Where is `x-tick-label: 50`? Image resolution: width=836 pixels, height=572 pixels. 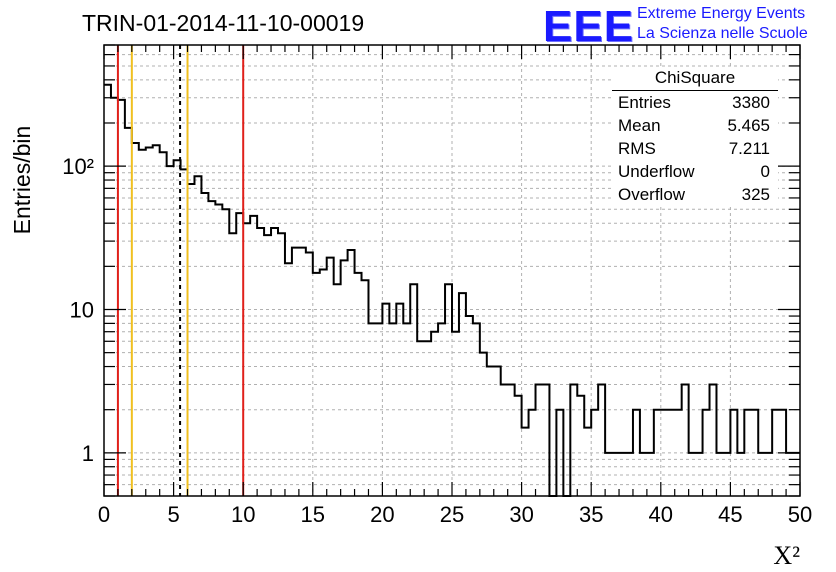 x-tick-label: 50 is located at coordinates (800, 514).